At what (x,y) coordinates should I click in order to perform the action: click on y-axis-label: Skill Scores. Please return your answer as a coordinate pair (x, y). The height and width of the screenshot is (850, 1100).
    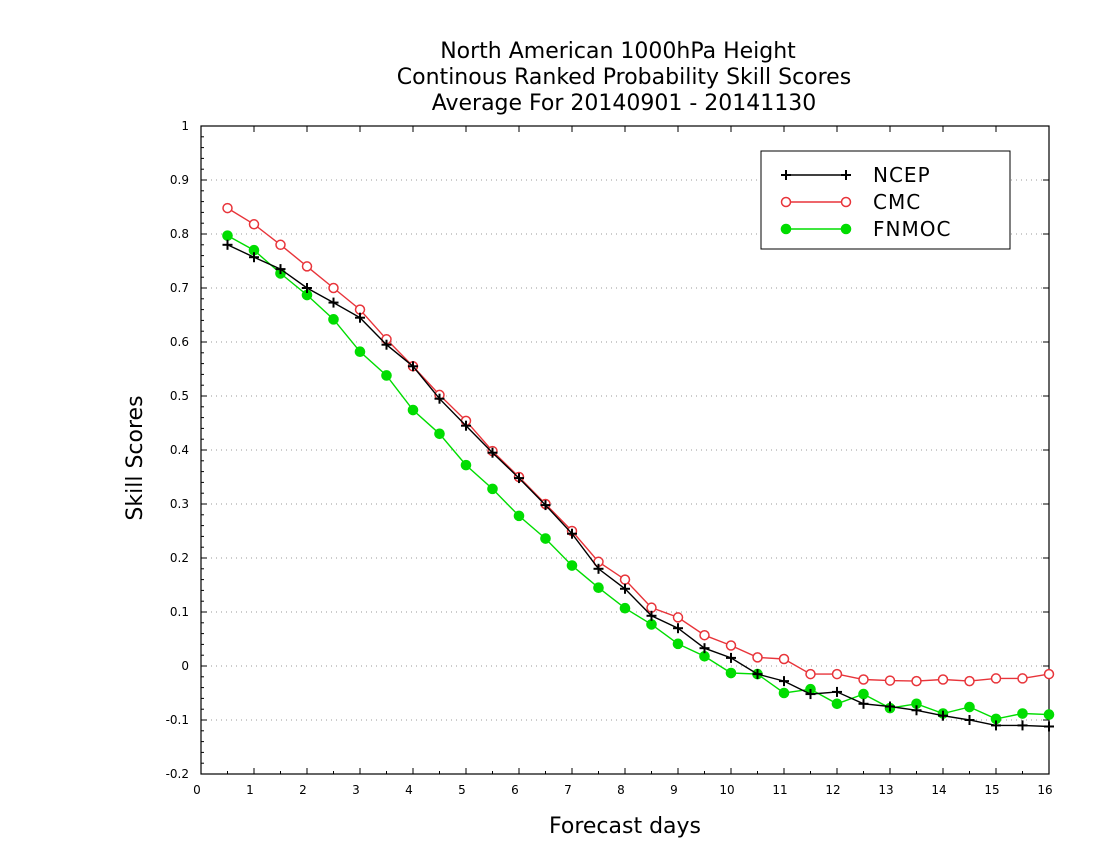
    Looking at the image, I should click on (135, 457).